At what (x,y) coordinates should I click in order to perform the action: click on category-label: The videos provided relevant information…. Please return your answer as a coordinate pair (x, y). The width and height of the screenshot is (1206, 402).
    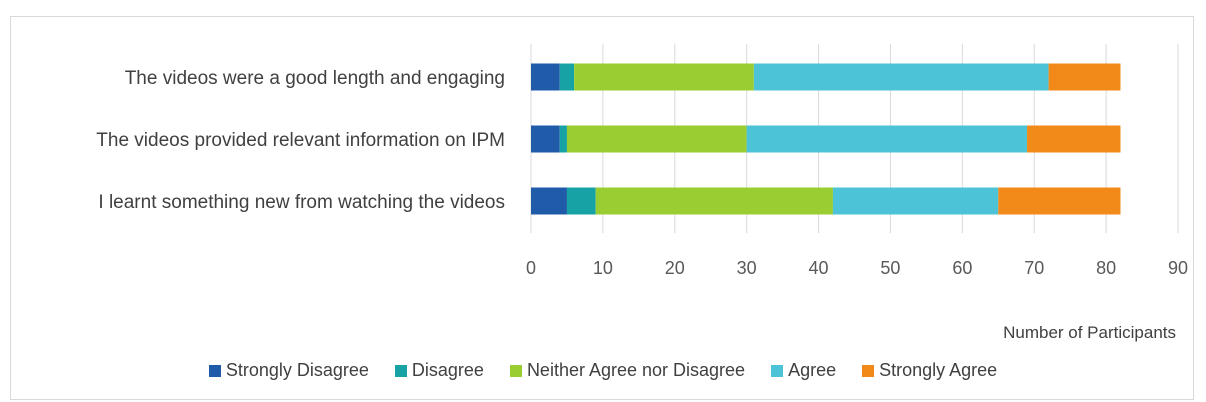
    Looking at the image, I should click on (300, 140).